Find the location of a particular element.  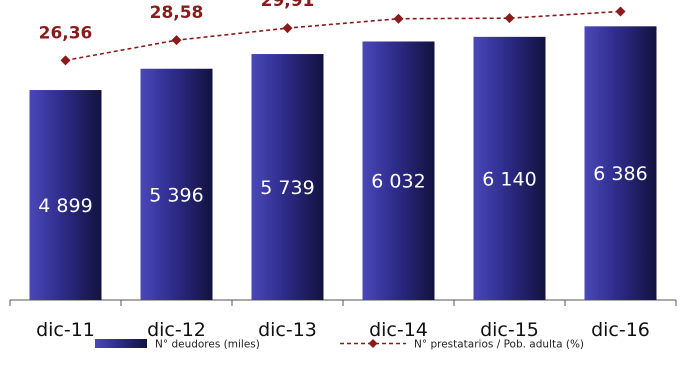

line-value-label: 31,00 is located at coordinates (510, 0).